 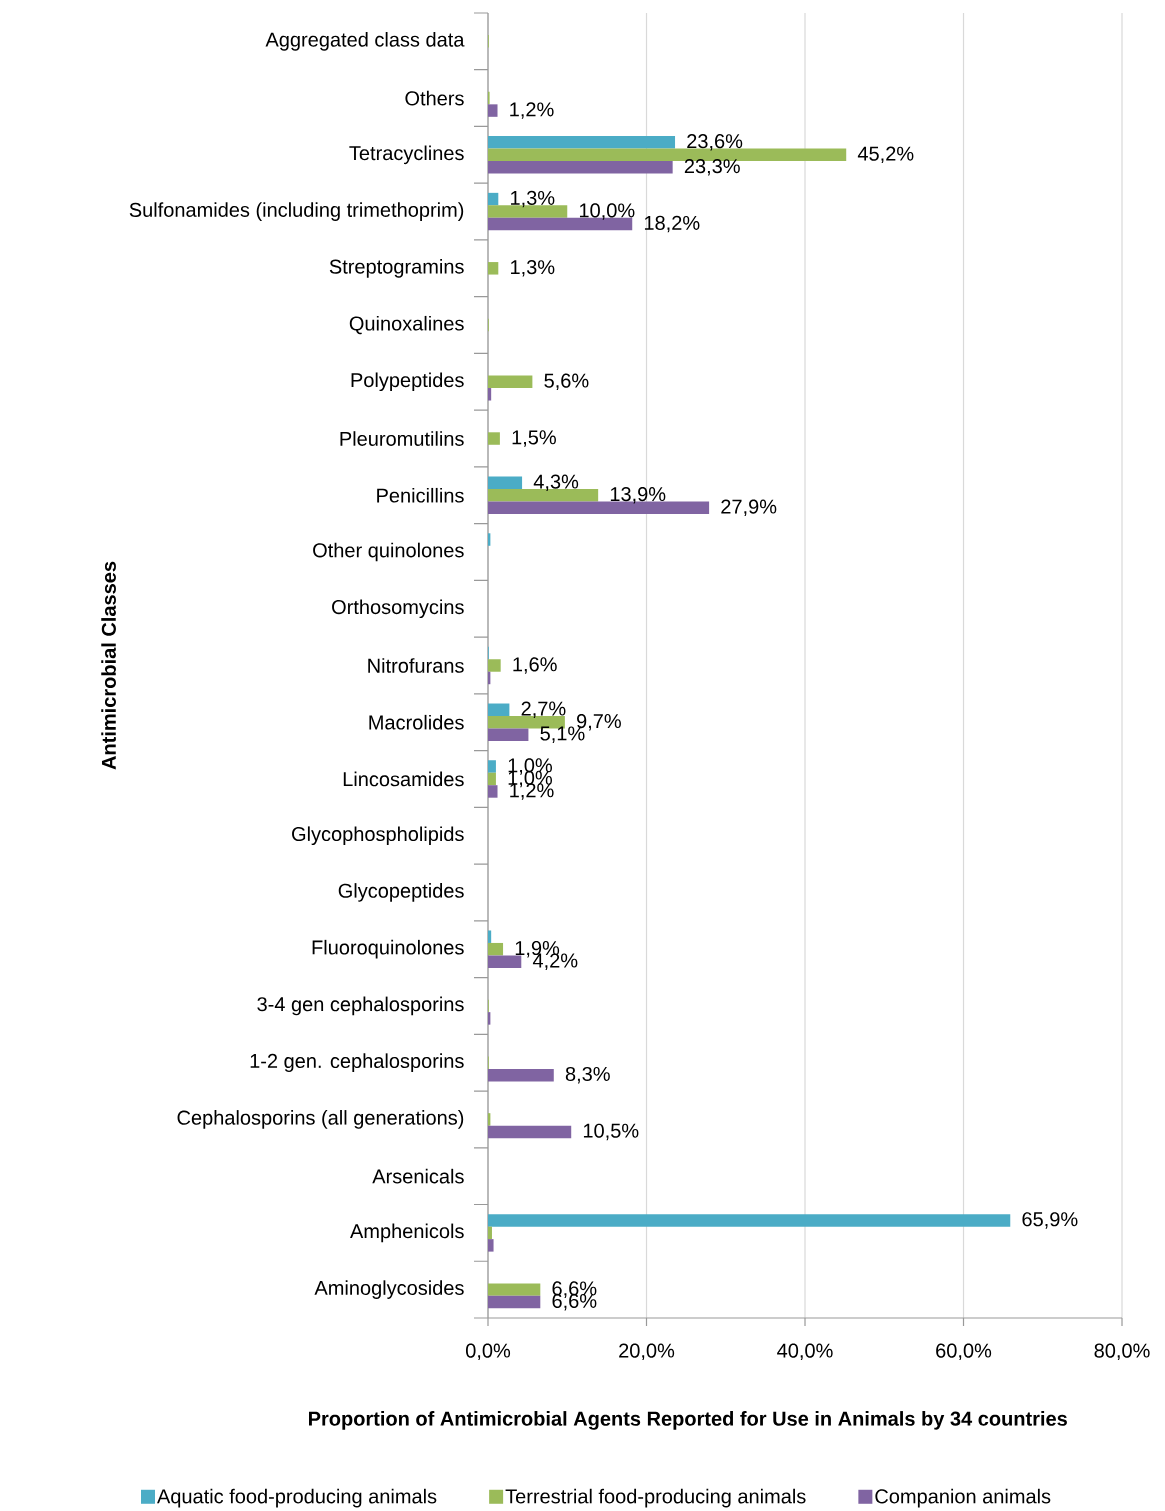 What do you see at coordinates (389, 1289) in the screenshot?
I see `y-tick-label: Aminoglycosides` at bounding box center [389, 1289].